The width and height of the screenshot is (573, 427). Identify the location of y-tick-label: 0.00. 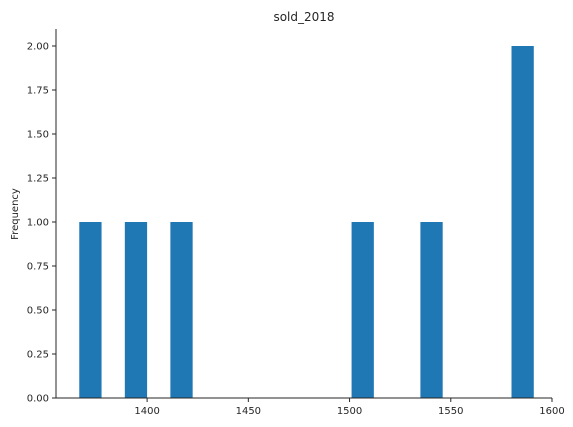
(38, 399).